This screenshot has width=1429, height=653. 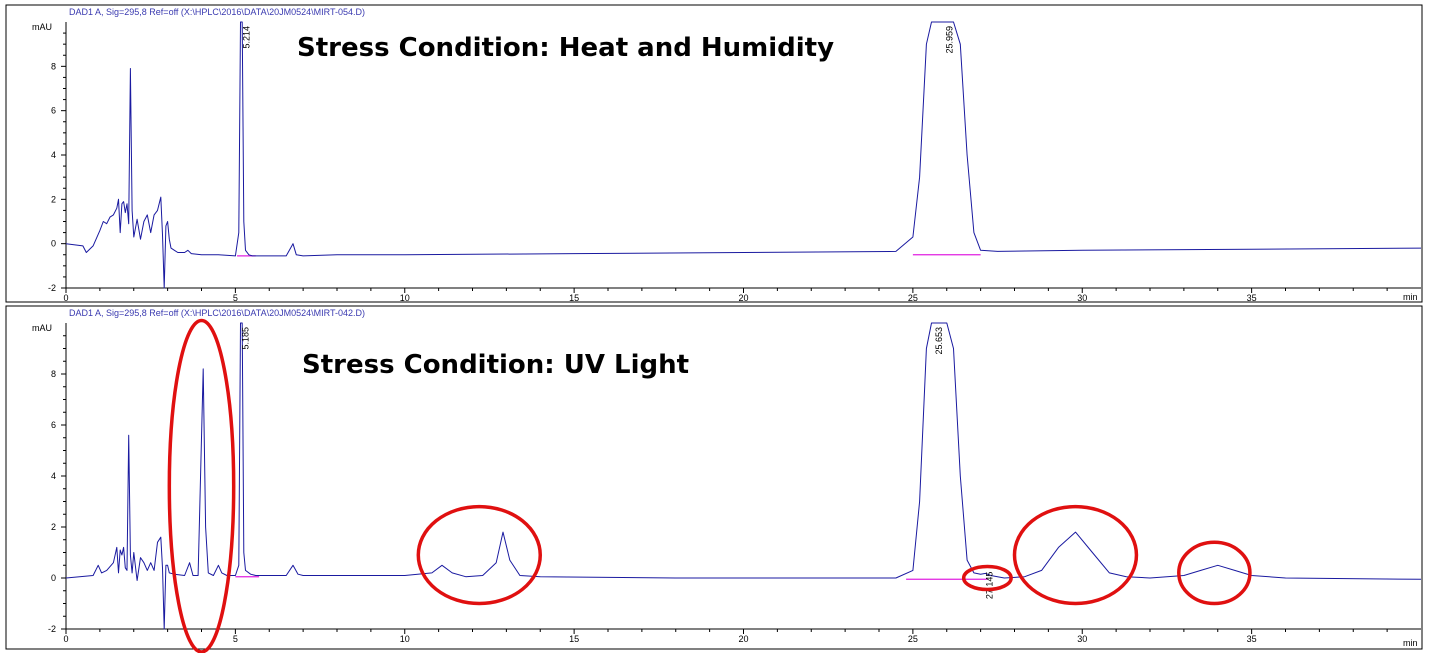 I want to click on peak-retention-label: 25.959, so click(x=949, y=40).